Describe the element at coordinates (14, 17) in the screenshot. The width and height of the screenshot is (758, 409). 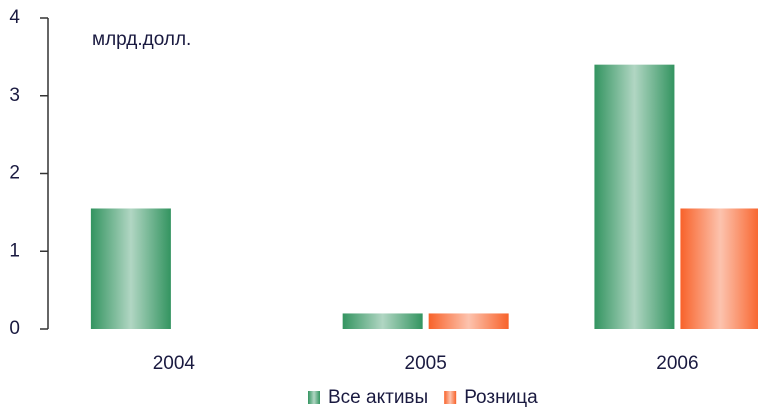
I see `y-tick-label: 4` at that location.